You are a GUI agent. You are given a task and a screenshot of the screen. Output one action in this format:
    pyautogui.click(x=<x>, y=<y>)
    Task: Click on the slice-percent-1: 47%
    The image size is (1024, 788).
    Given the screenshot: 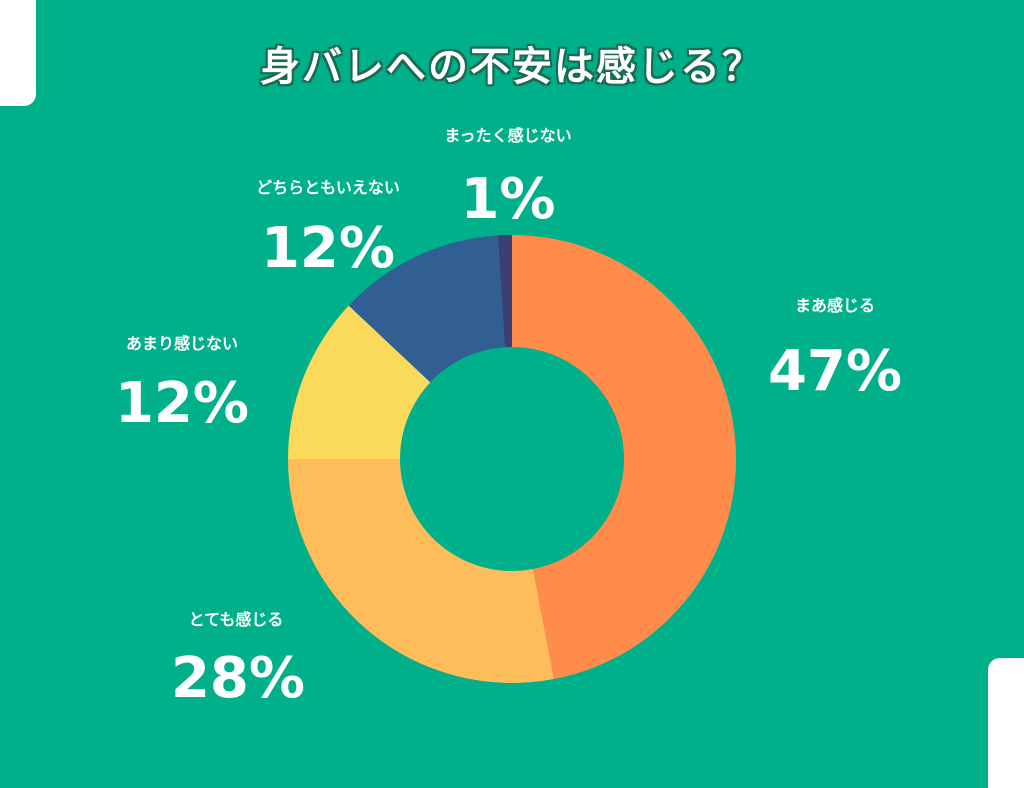 What is the action you would take?
    pyautogui.click(x=835, y=371)
    